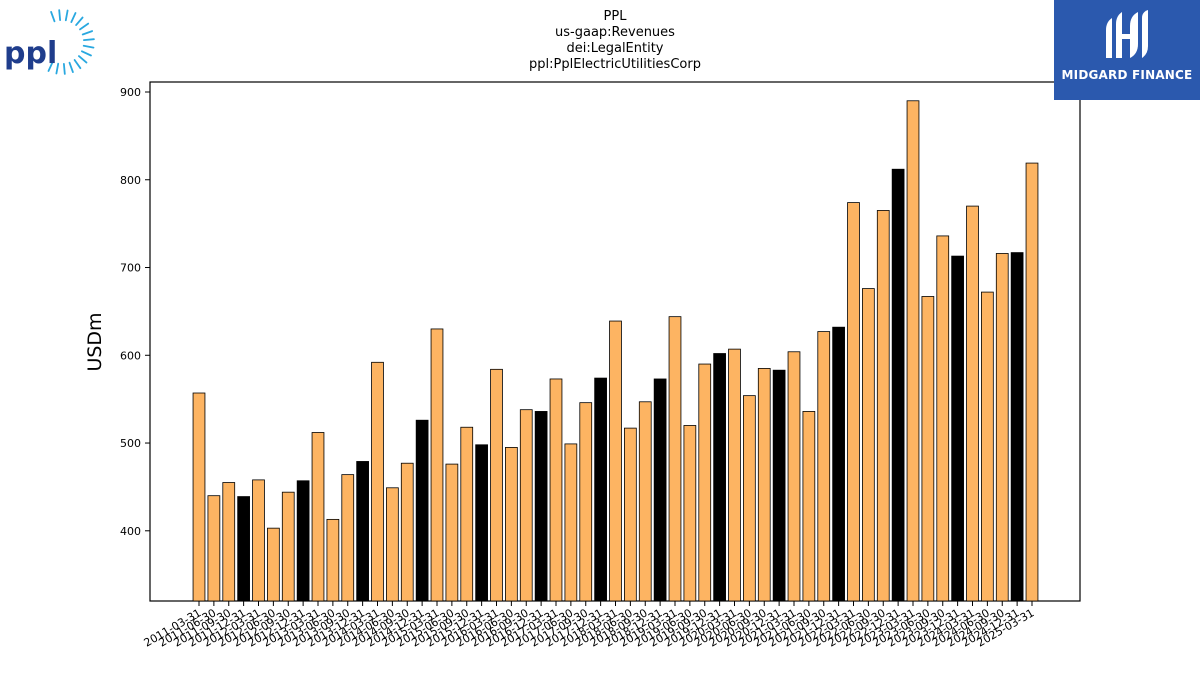  Describe the element at coordinates (1127, 34) in the screenshot. I see `midgard-mark-icon` at that location.